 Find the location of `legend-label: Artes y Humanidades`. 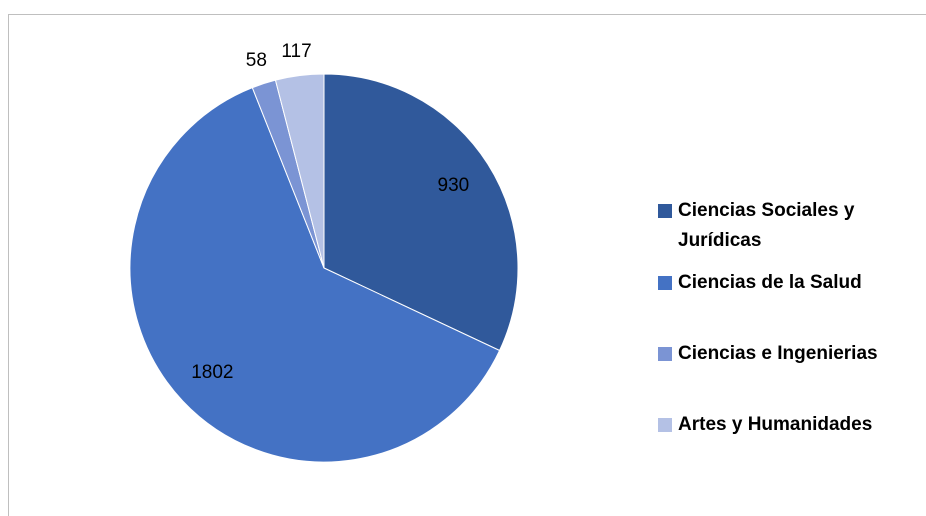

legend-label: Artes y Humanidades is located at coordinates (775, 424).